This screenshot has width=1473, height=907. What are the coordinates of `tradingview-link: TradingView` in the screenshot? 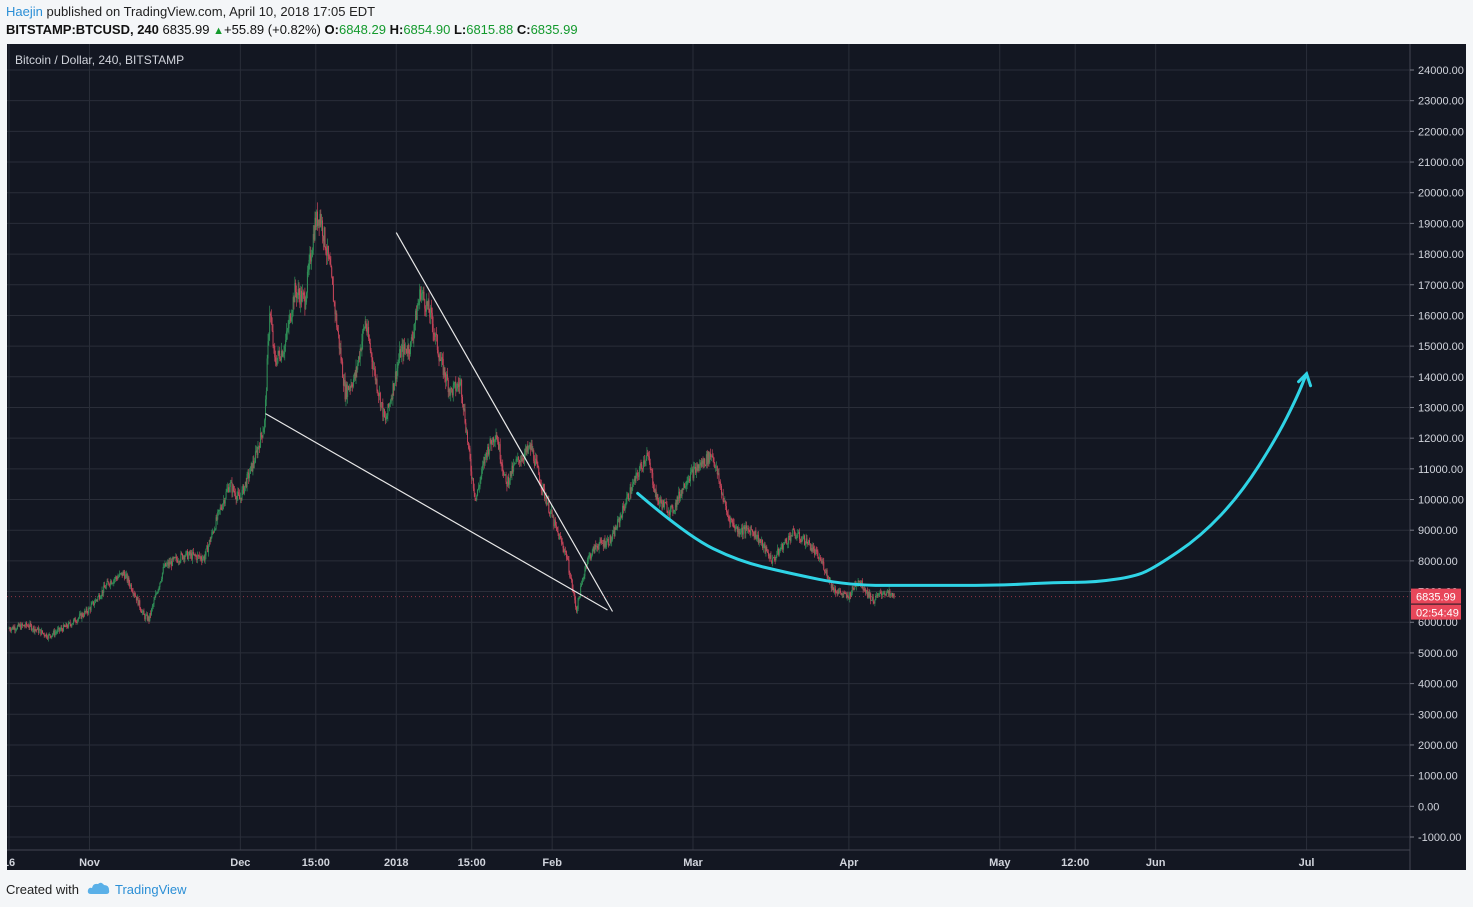 It's located at (150, 889).